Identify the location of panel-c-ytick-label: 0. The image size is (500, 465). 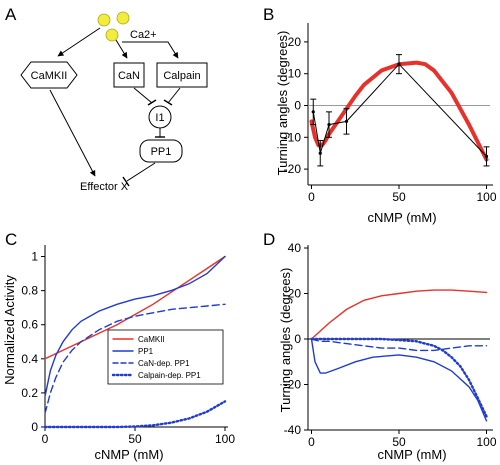
(34, 427).